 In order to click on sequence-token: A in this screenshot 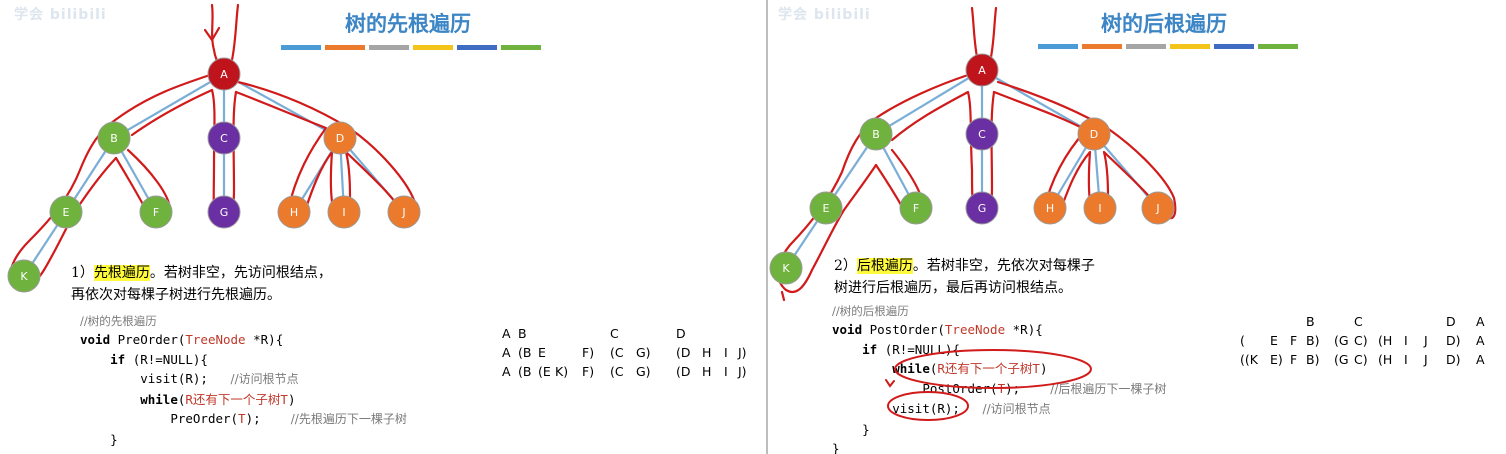, I will do `click(506, 352)`.